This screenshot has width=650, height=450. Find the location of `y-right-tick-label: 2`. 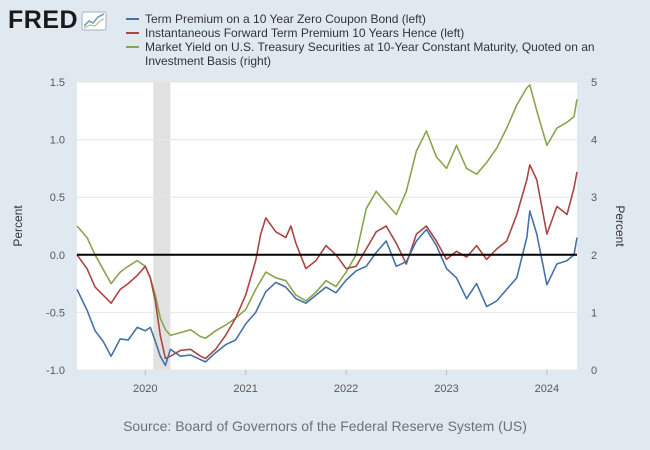

y-right-tick-label: 2 is located at coordinates (594, 256).